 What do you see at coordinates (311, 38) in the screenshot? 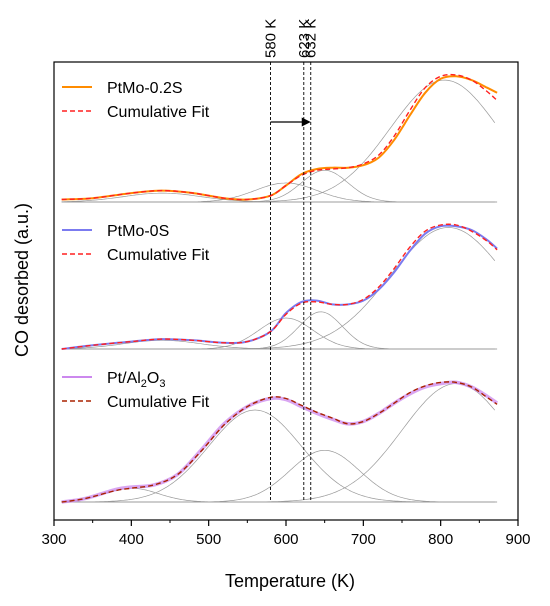
I see `reference-line-label: 632 K` at bounding box center [311, 38].